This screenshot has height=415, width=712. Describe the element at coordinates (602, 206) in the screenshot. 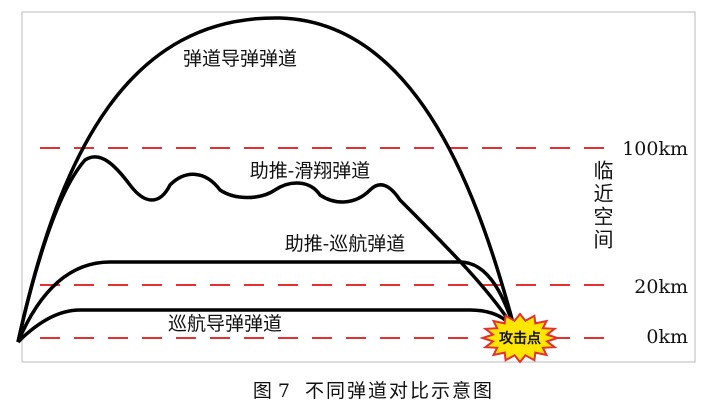

I see `near-space-label: 临近空间` at that location.